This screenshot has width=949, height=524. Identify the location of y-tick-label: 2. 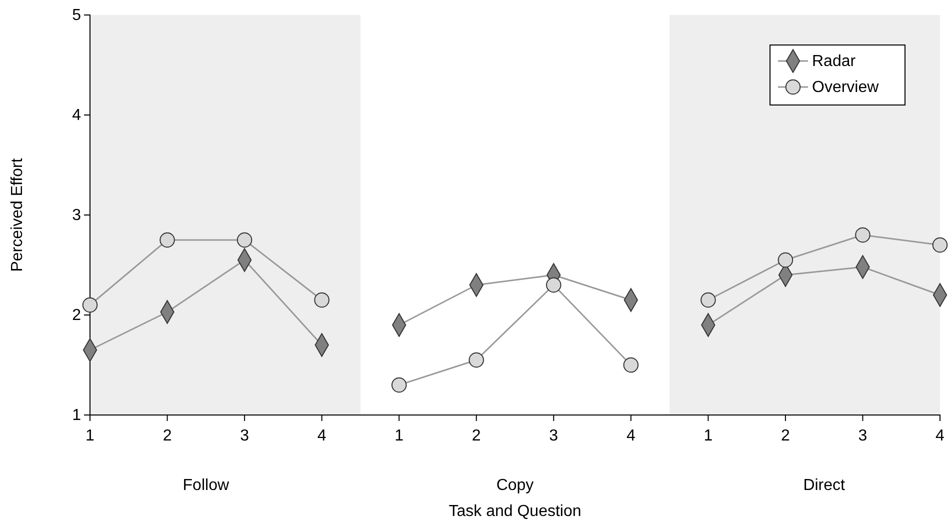
(77, 315).